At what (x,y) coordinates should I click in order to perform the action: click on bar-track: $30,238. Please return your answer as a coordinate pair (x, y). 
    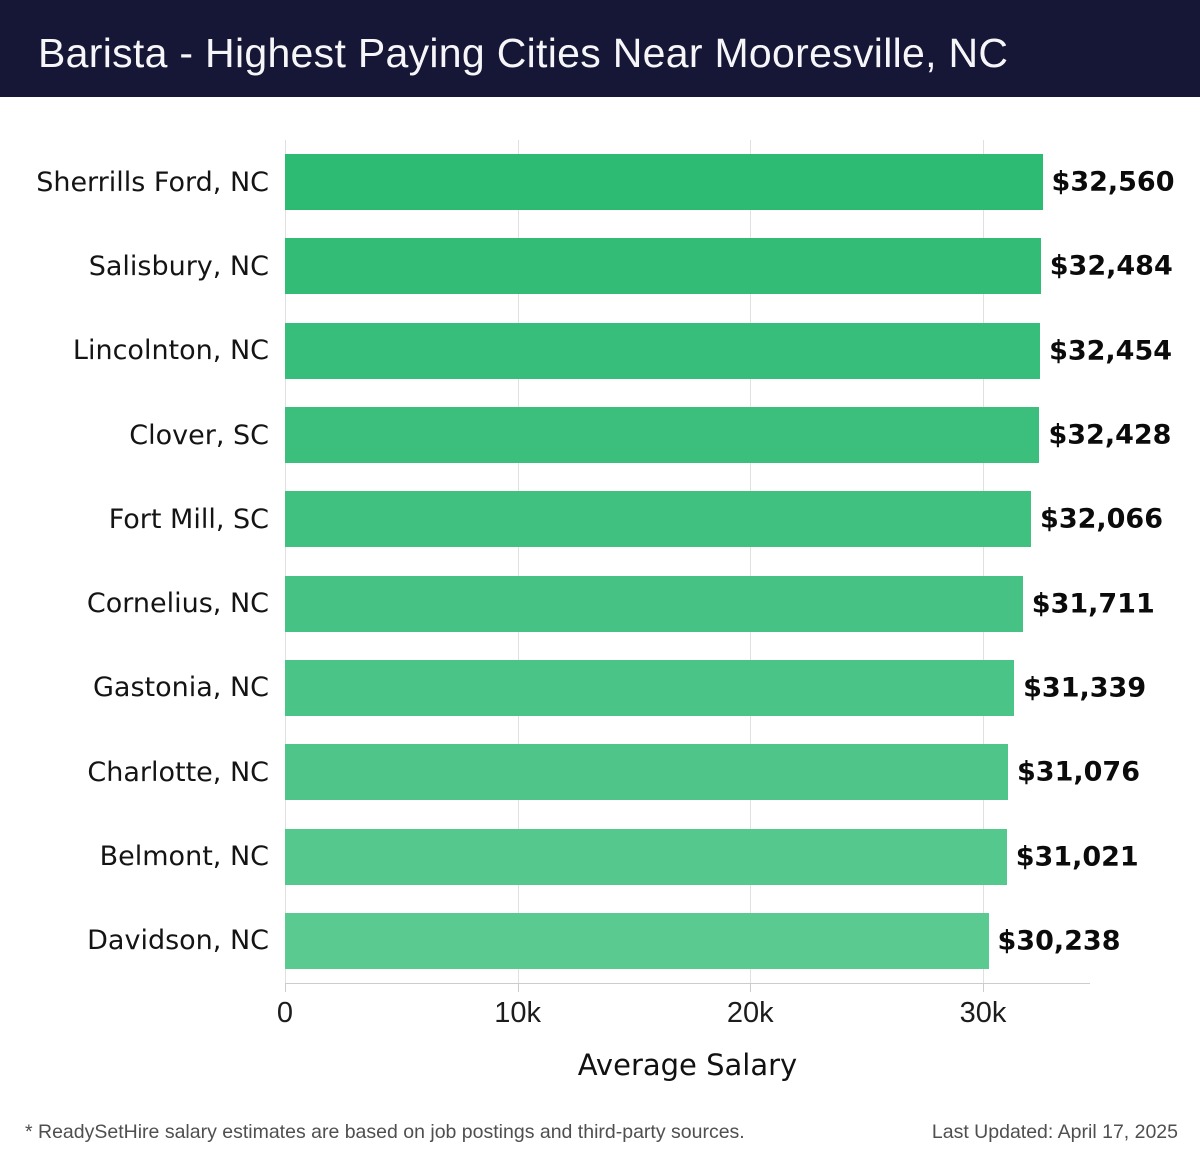
    Looking at the image, I should click on (702, 940).